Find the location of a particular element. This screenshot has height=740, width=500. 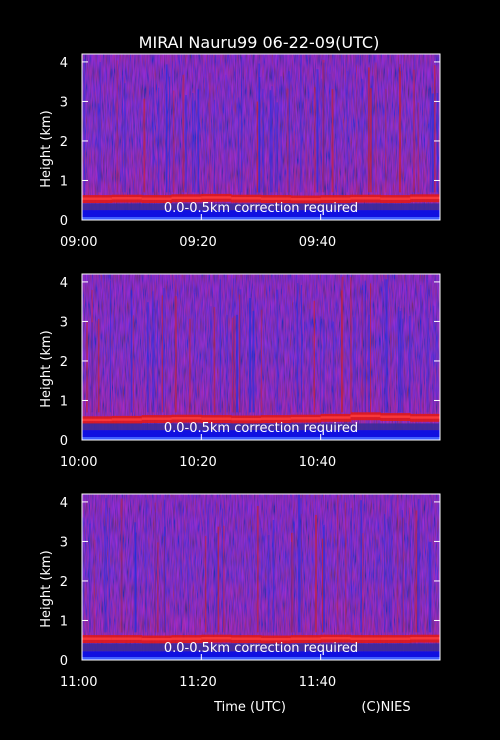

y-tick-label: 1 is located at coordinates (64, 622).